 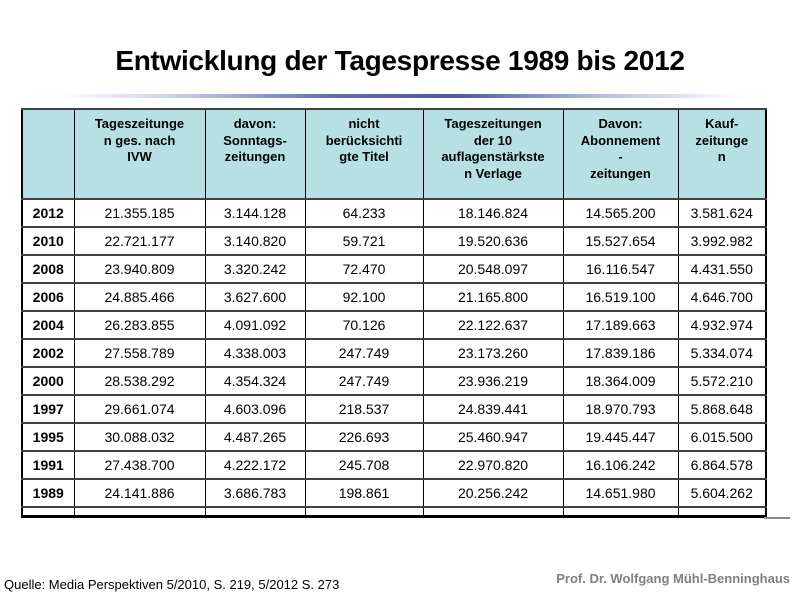 I want to click on value-cell: 22.721.177, so click(x=139, y=241).